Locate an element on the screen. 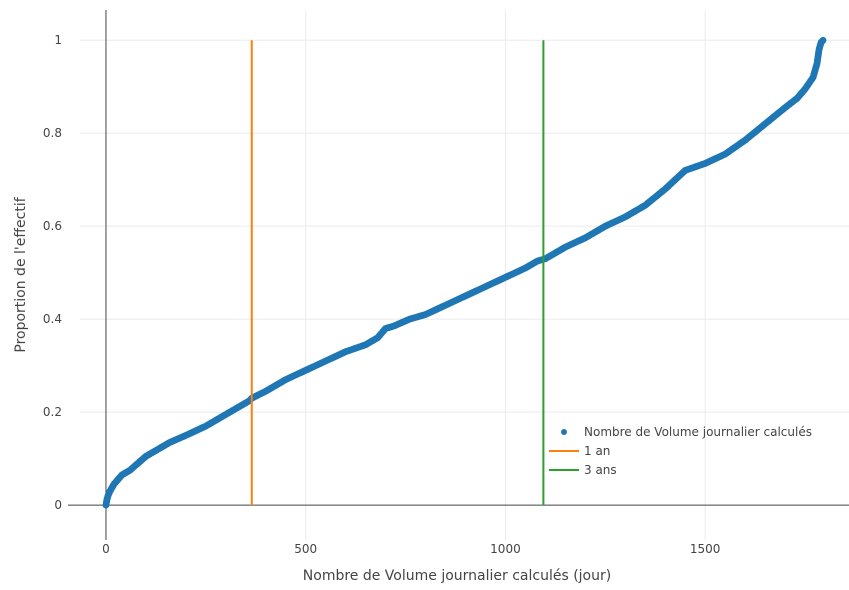 The height and width of the screenshot is (590, 849). legend-label-1an: 1 an is located at coordinates (597, 451).